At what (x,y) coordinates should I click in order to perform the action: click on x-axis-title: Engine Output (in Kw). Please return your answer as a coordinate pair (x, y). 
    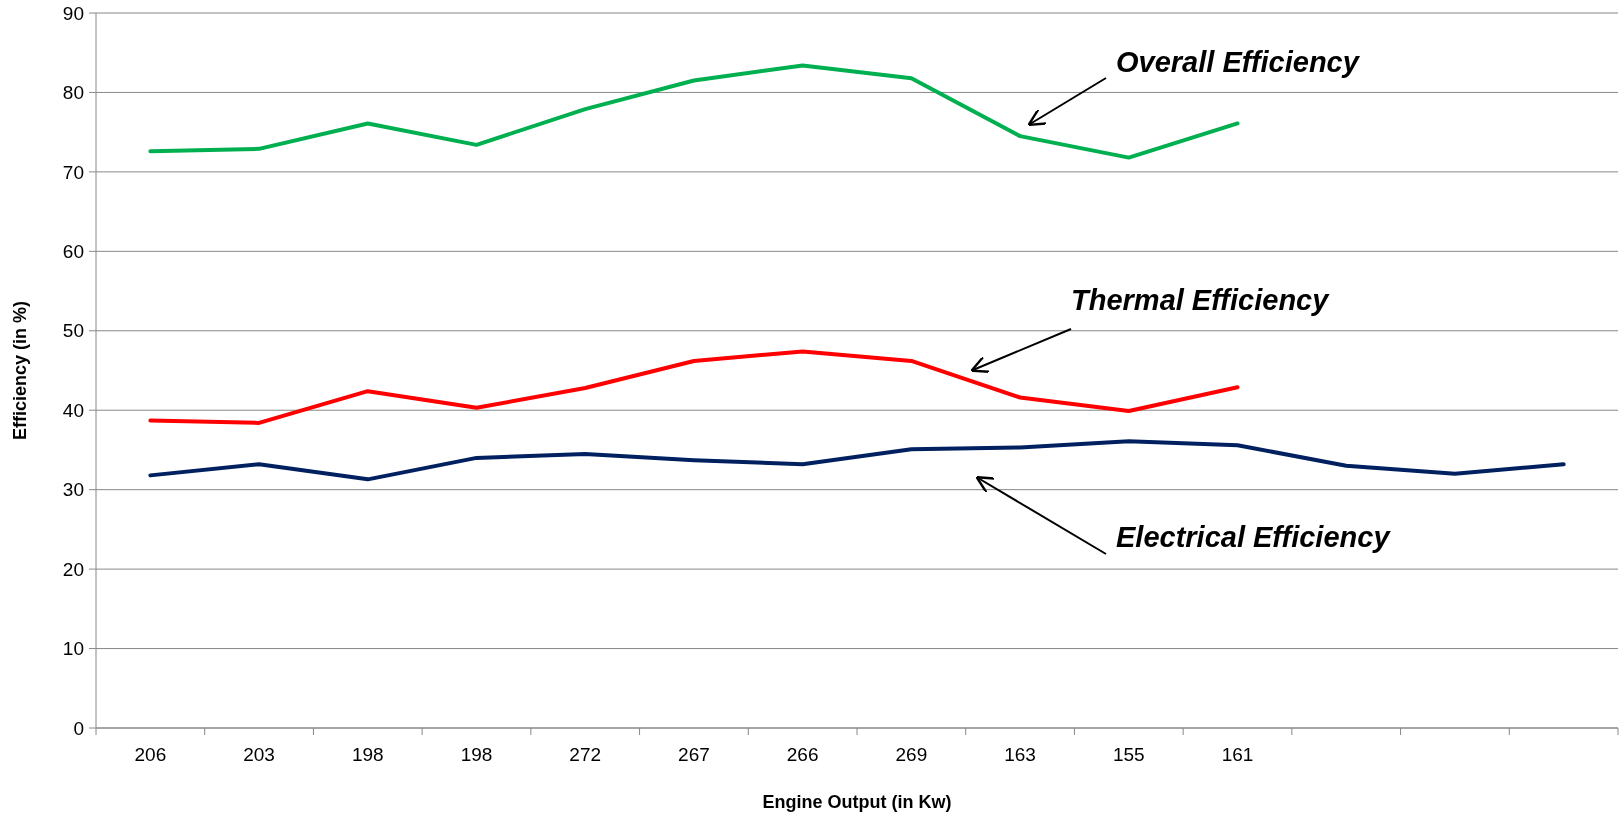
    Looking at the image, I should click on (857, 802).